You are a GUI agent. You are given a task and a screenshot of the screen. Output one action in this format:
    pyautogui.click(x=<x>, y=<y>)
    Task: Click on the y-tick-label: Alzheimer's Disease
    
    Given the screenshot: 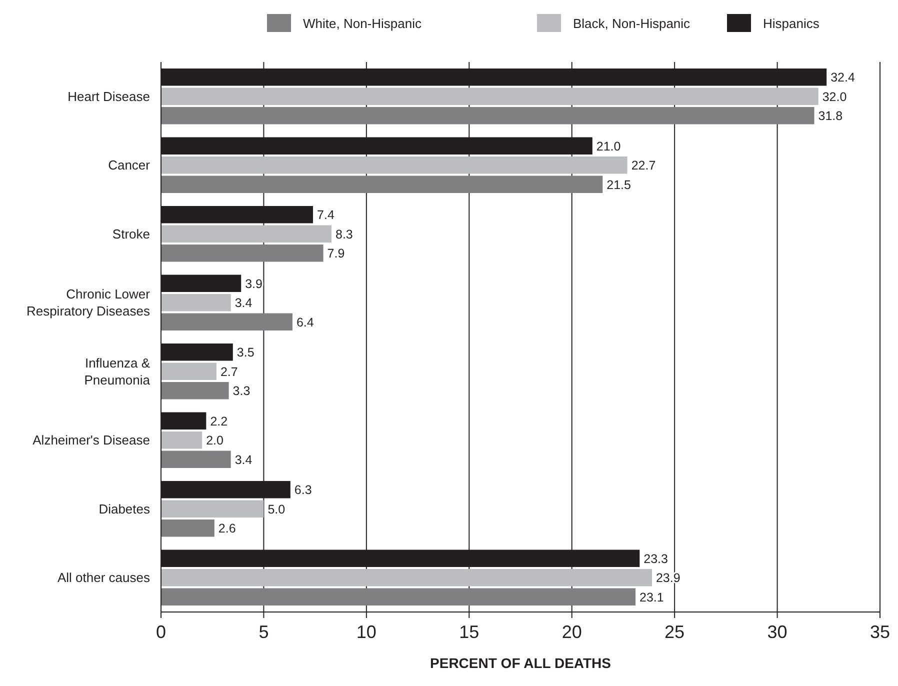 What is the action you would take?
    pyautogui.click(x=91, y=440)
    